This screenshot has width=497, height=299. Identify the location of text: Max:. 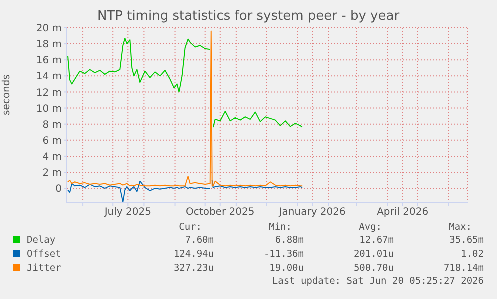
(460, 228).